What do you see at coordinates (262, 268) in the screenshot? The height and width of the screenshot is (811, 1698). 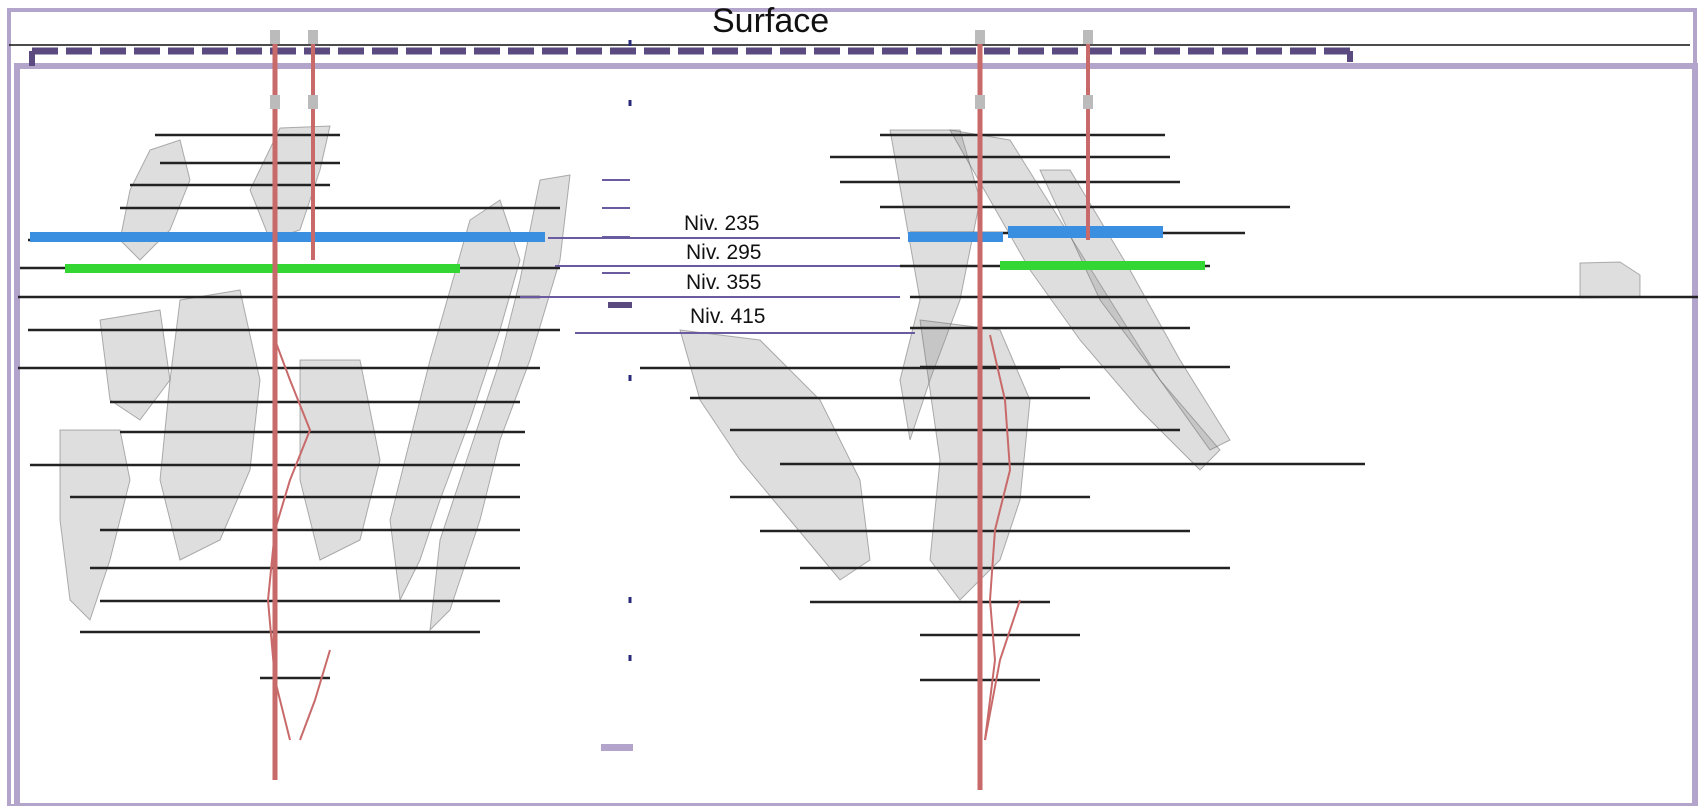 I see `level-295-highlight-left` at bounding box center [262, 268].